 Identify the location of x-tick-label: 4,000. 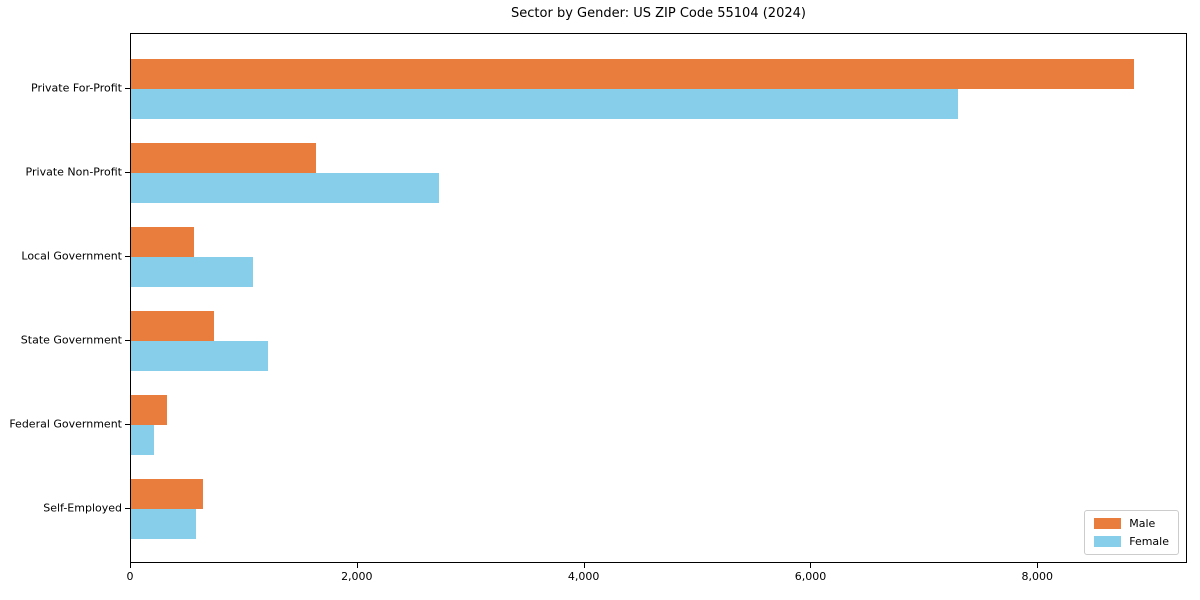
(583, 576).